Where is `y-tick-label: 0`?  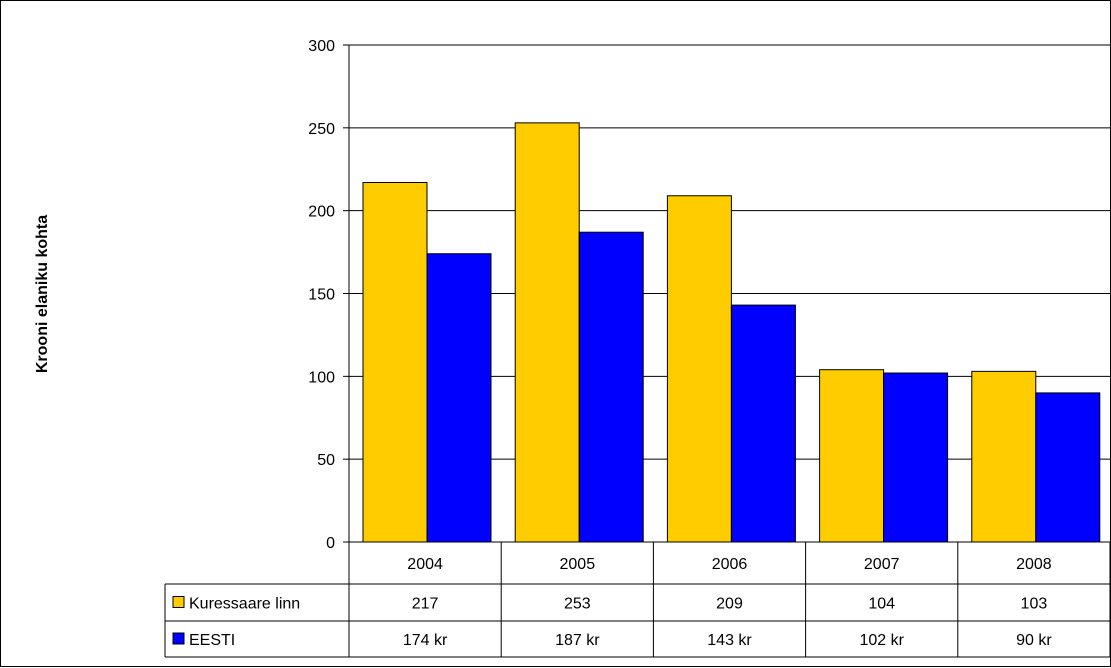
y-tick-label: 0 is located at coordinates (330, 543).